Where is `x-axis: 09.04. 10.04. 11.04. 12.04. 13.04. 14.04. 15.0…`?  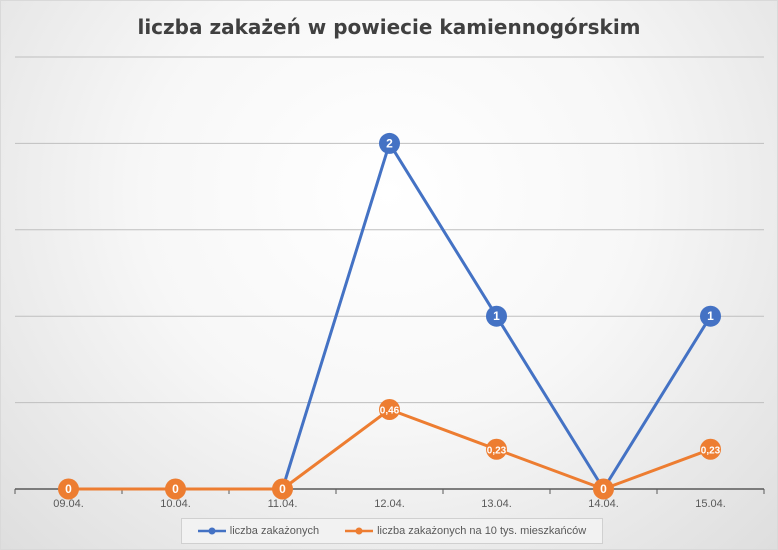 x-axis: 09.04. 10.04. 11.04. 12.04. 13.04. 14.04. 15.0… is located at coordinates (389, 499).